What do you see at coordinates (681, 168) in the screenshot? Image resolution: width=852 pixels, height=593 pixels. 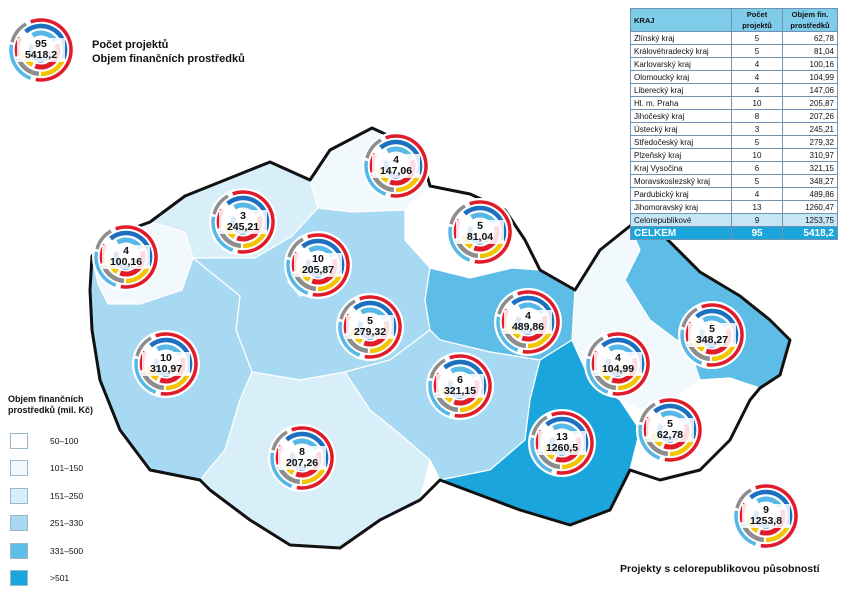 I see `table-cell-kraj: Kraj Vysočina` at bounding box center [681, 168].